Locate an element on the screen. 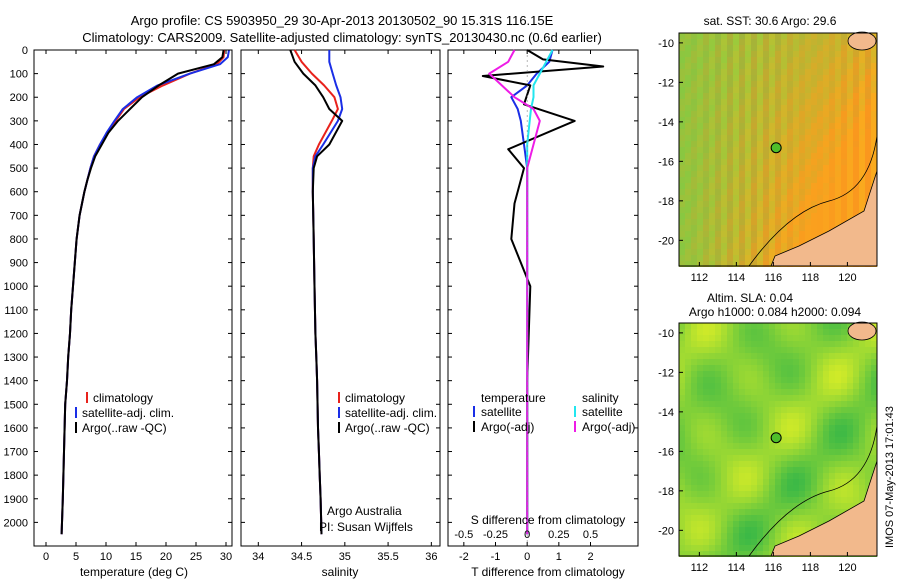  depth-tick-label: 1500 is located at coordinates (16, 405).